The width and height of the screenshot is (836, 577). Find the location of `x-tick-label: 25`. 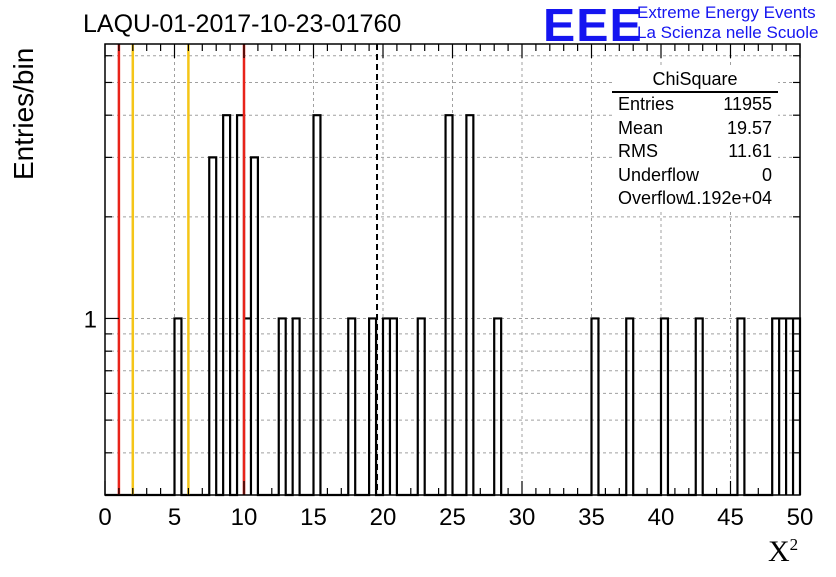

x-tick-label: 25 is located at coordinates (452, 517).